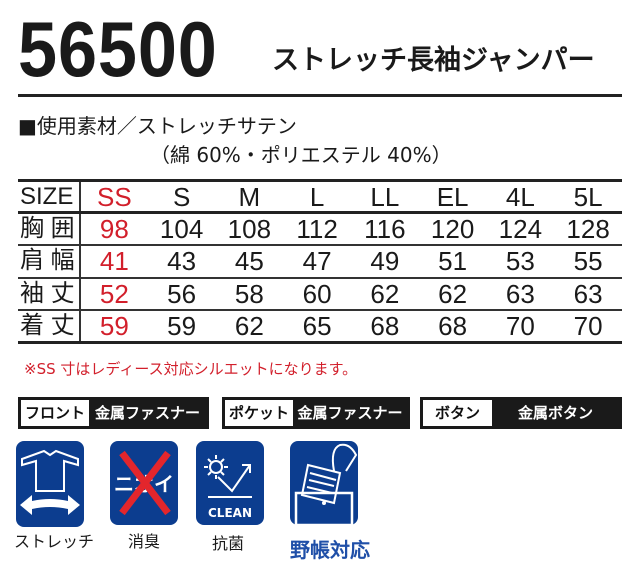 This screenshot has height=573, width=640. Describe the element at coordinates (317, 262) in the screenshot. I see `table-cell: 47` at that location.